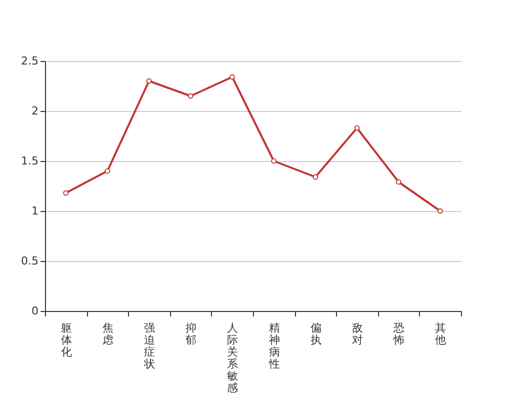 The width and height of the screenshot is (520, 400). Describe the element at coordinates (149, 346) in the screenshot. I see `x-tick-label: 强迫症状` at that location.